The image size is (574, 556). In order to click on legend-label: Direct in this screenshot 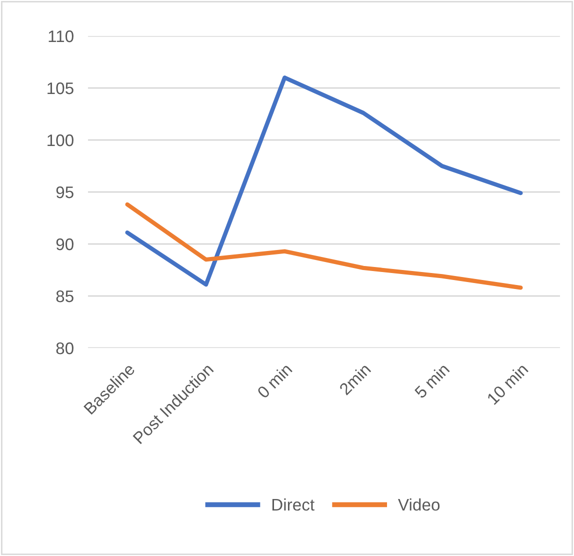, I will do `click(293, 504)`.